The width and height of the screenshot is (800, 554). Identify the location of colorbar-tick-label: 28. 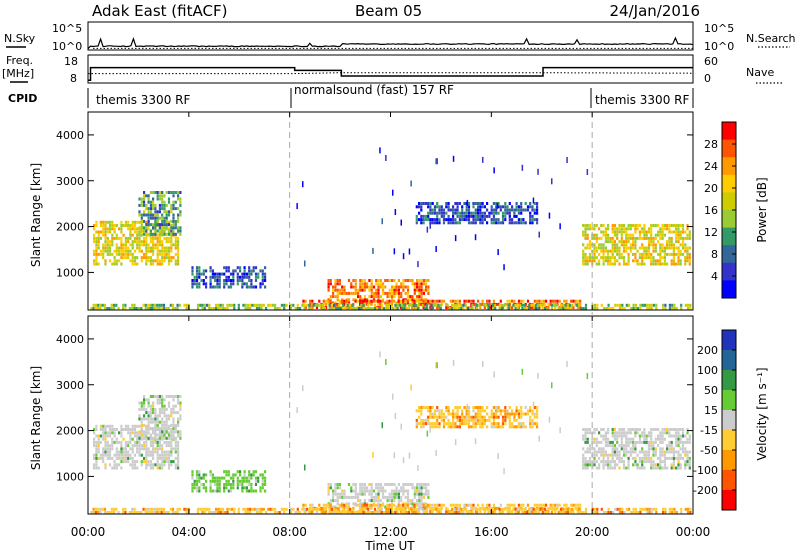
(711, 144).